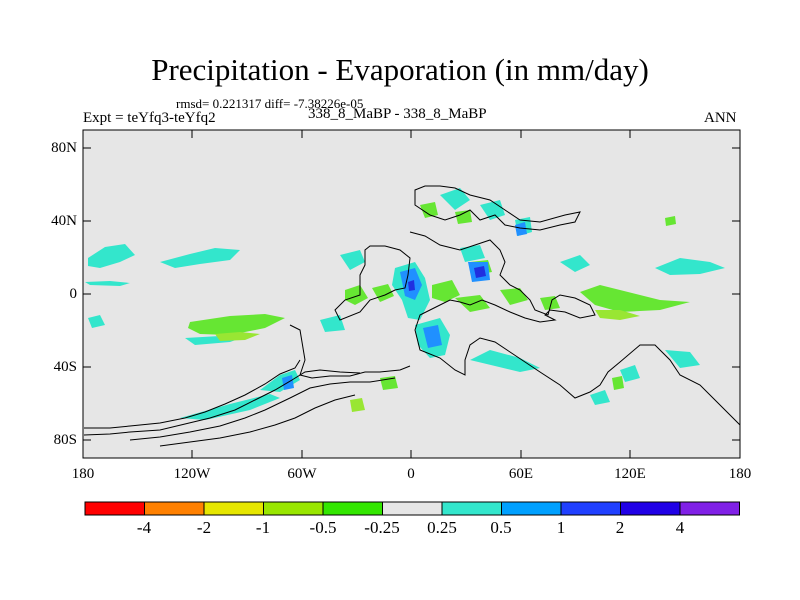  What do you see at coordinates (680, 527) in the screenshot?
I see `colorbar-label: 4` at bounding box center [680, 527].